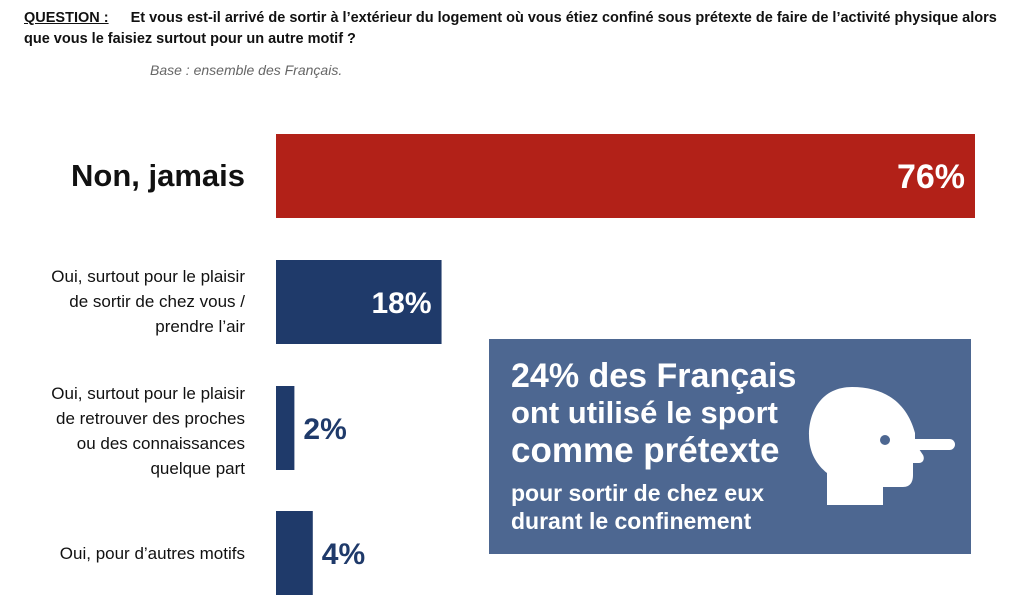  What do you see at coordinates (152, 553) in the screenshot?
I see `category-label-autres-motifs: Oui, pour d’autres motifs` at bounding box center [152, 553].